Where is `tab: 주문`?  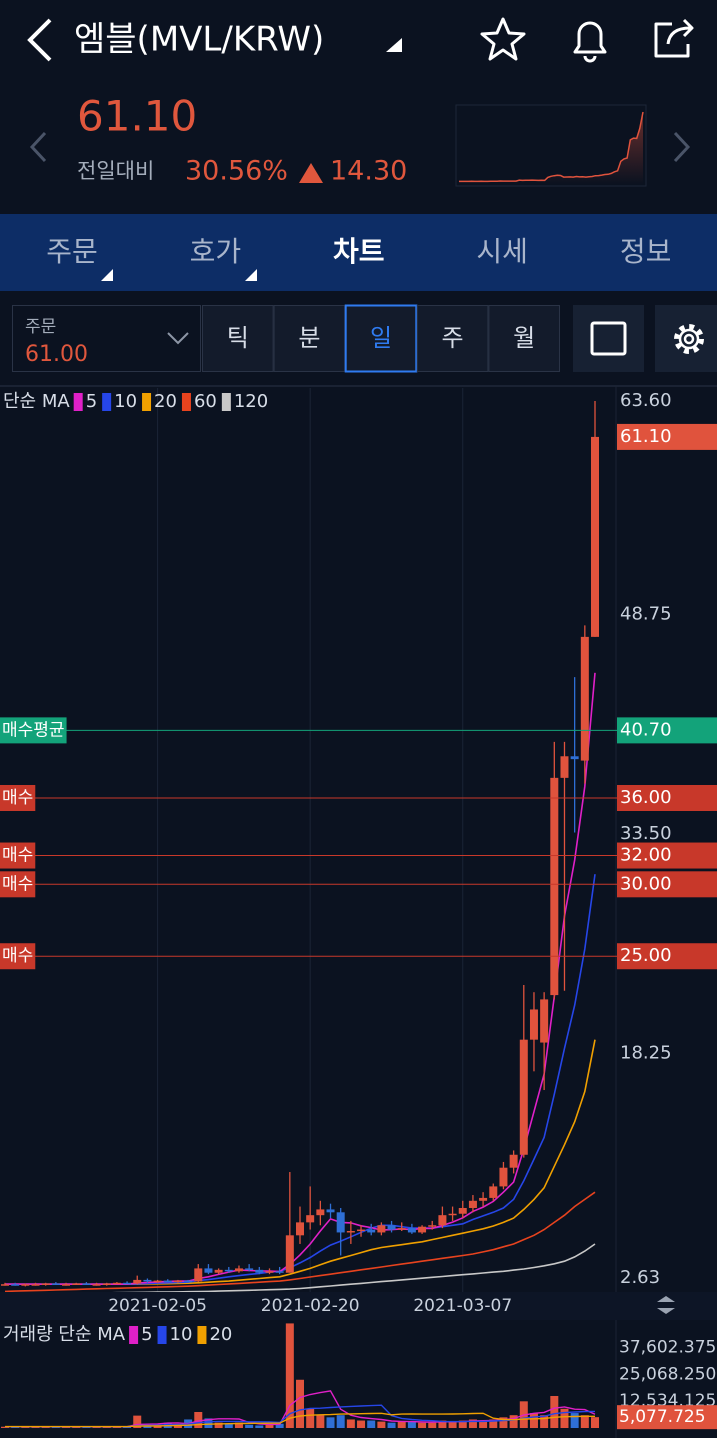 tab: 주문 is located at coordinates (72, 251).